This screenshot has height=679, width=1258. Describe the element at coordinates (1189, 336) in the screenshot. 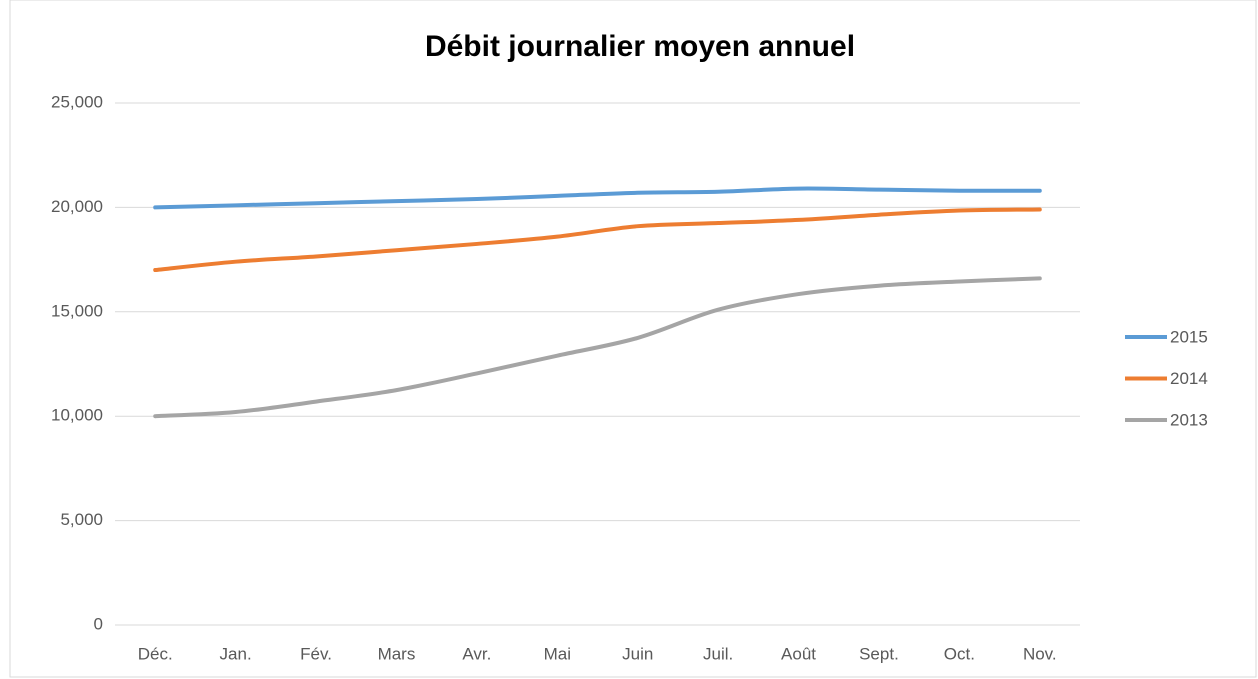

I see `legend-label: 2015` at that location.